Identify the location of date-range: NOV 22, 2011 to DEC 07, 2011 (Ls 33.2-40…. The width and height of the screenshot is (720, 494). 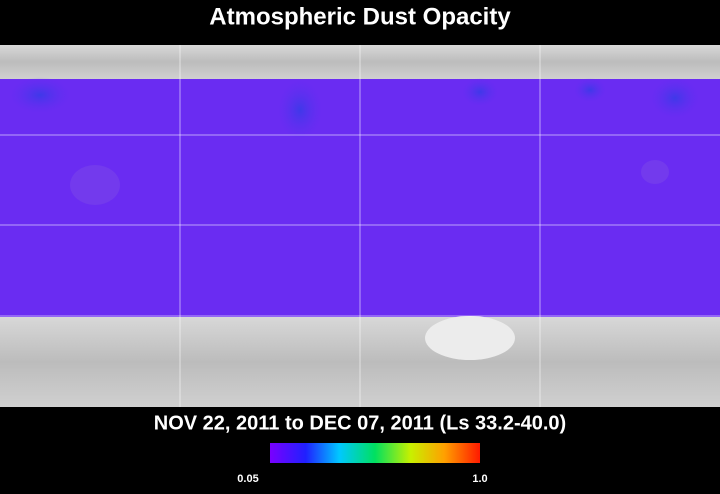
(360, 423).